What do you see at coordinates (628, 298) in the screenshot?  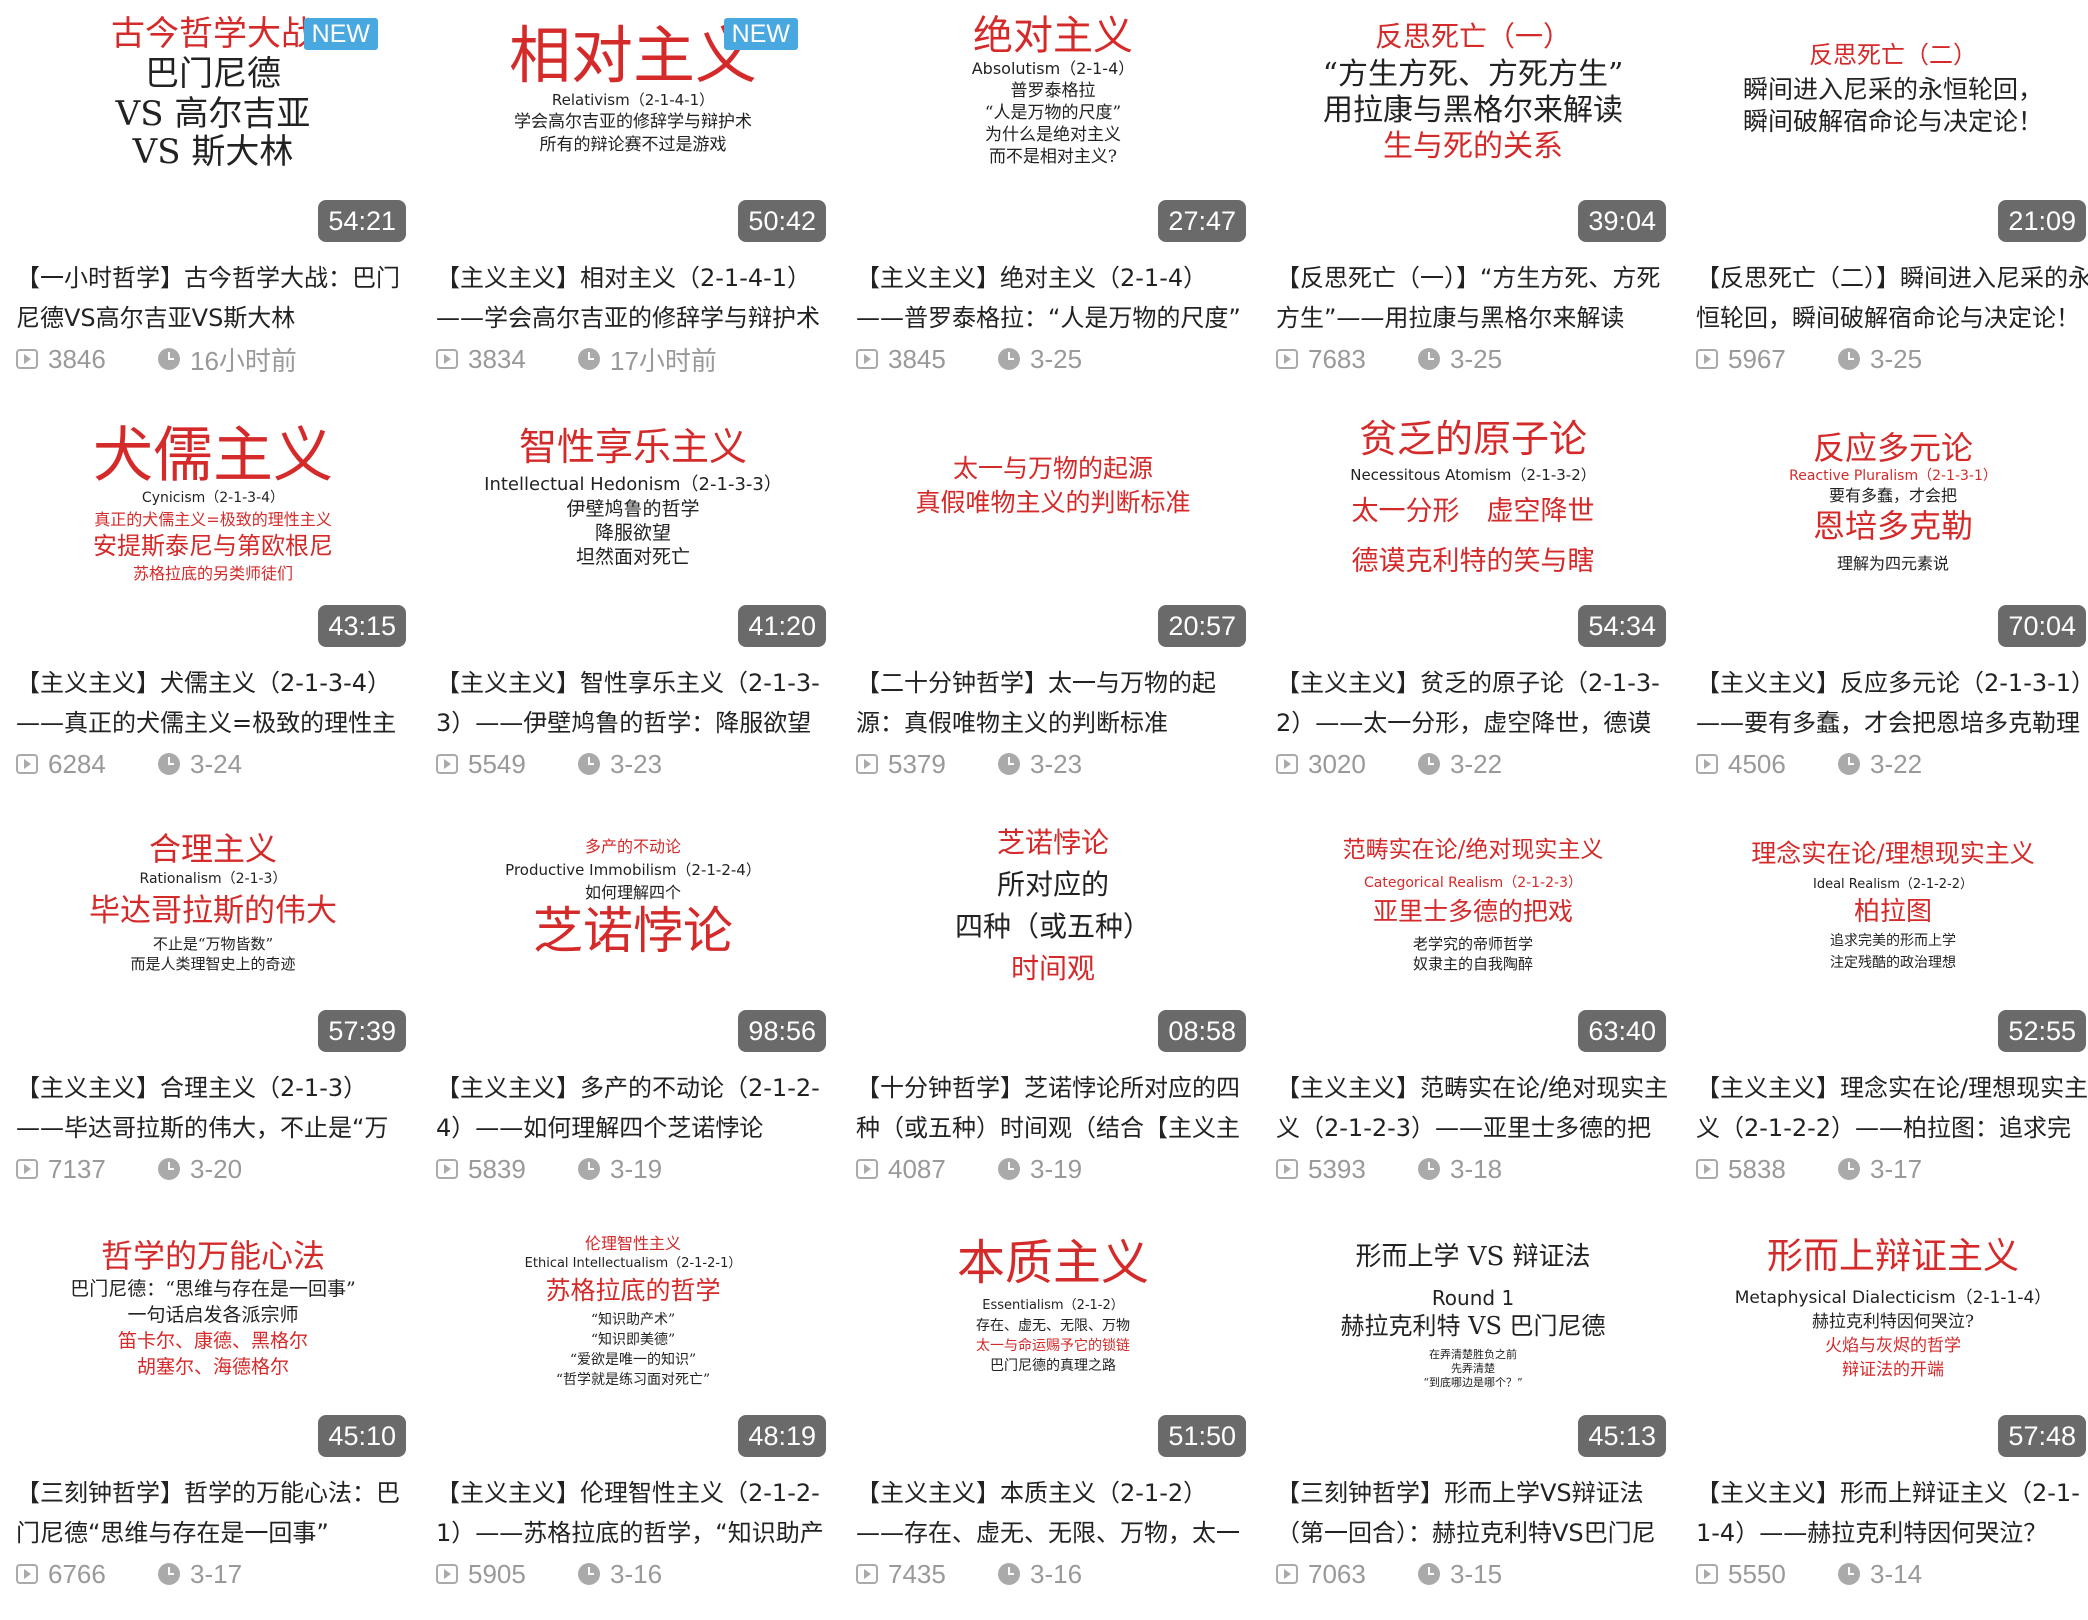 I see `video-title: 【主义主义】相对主义（2-1-4-1）——学会高尔吉亚的修辞学与辩护术` at bounding box center [628, 298].